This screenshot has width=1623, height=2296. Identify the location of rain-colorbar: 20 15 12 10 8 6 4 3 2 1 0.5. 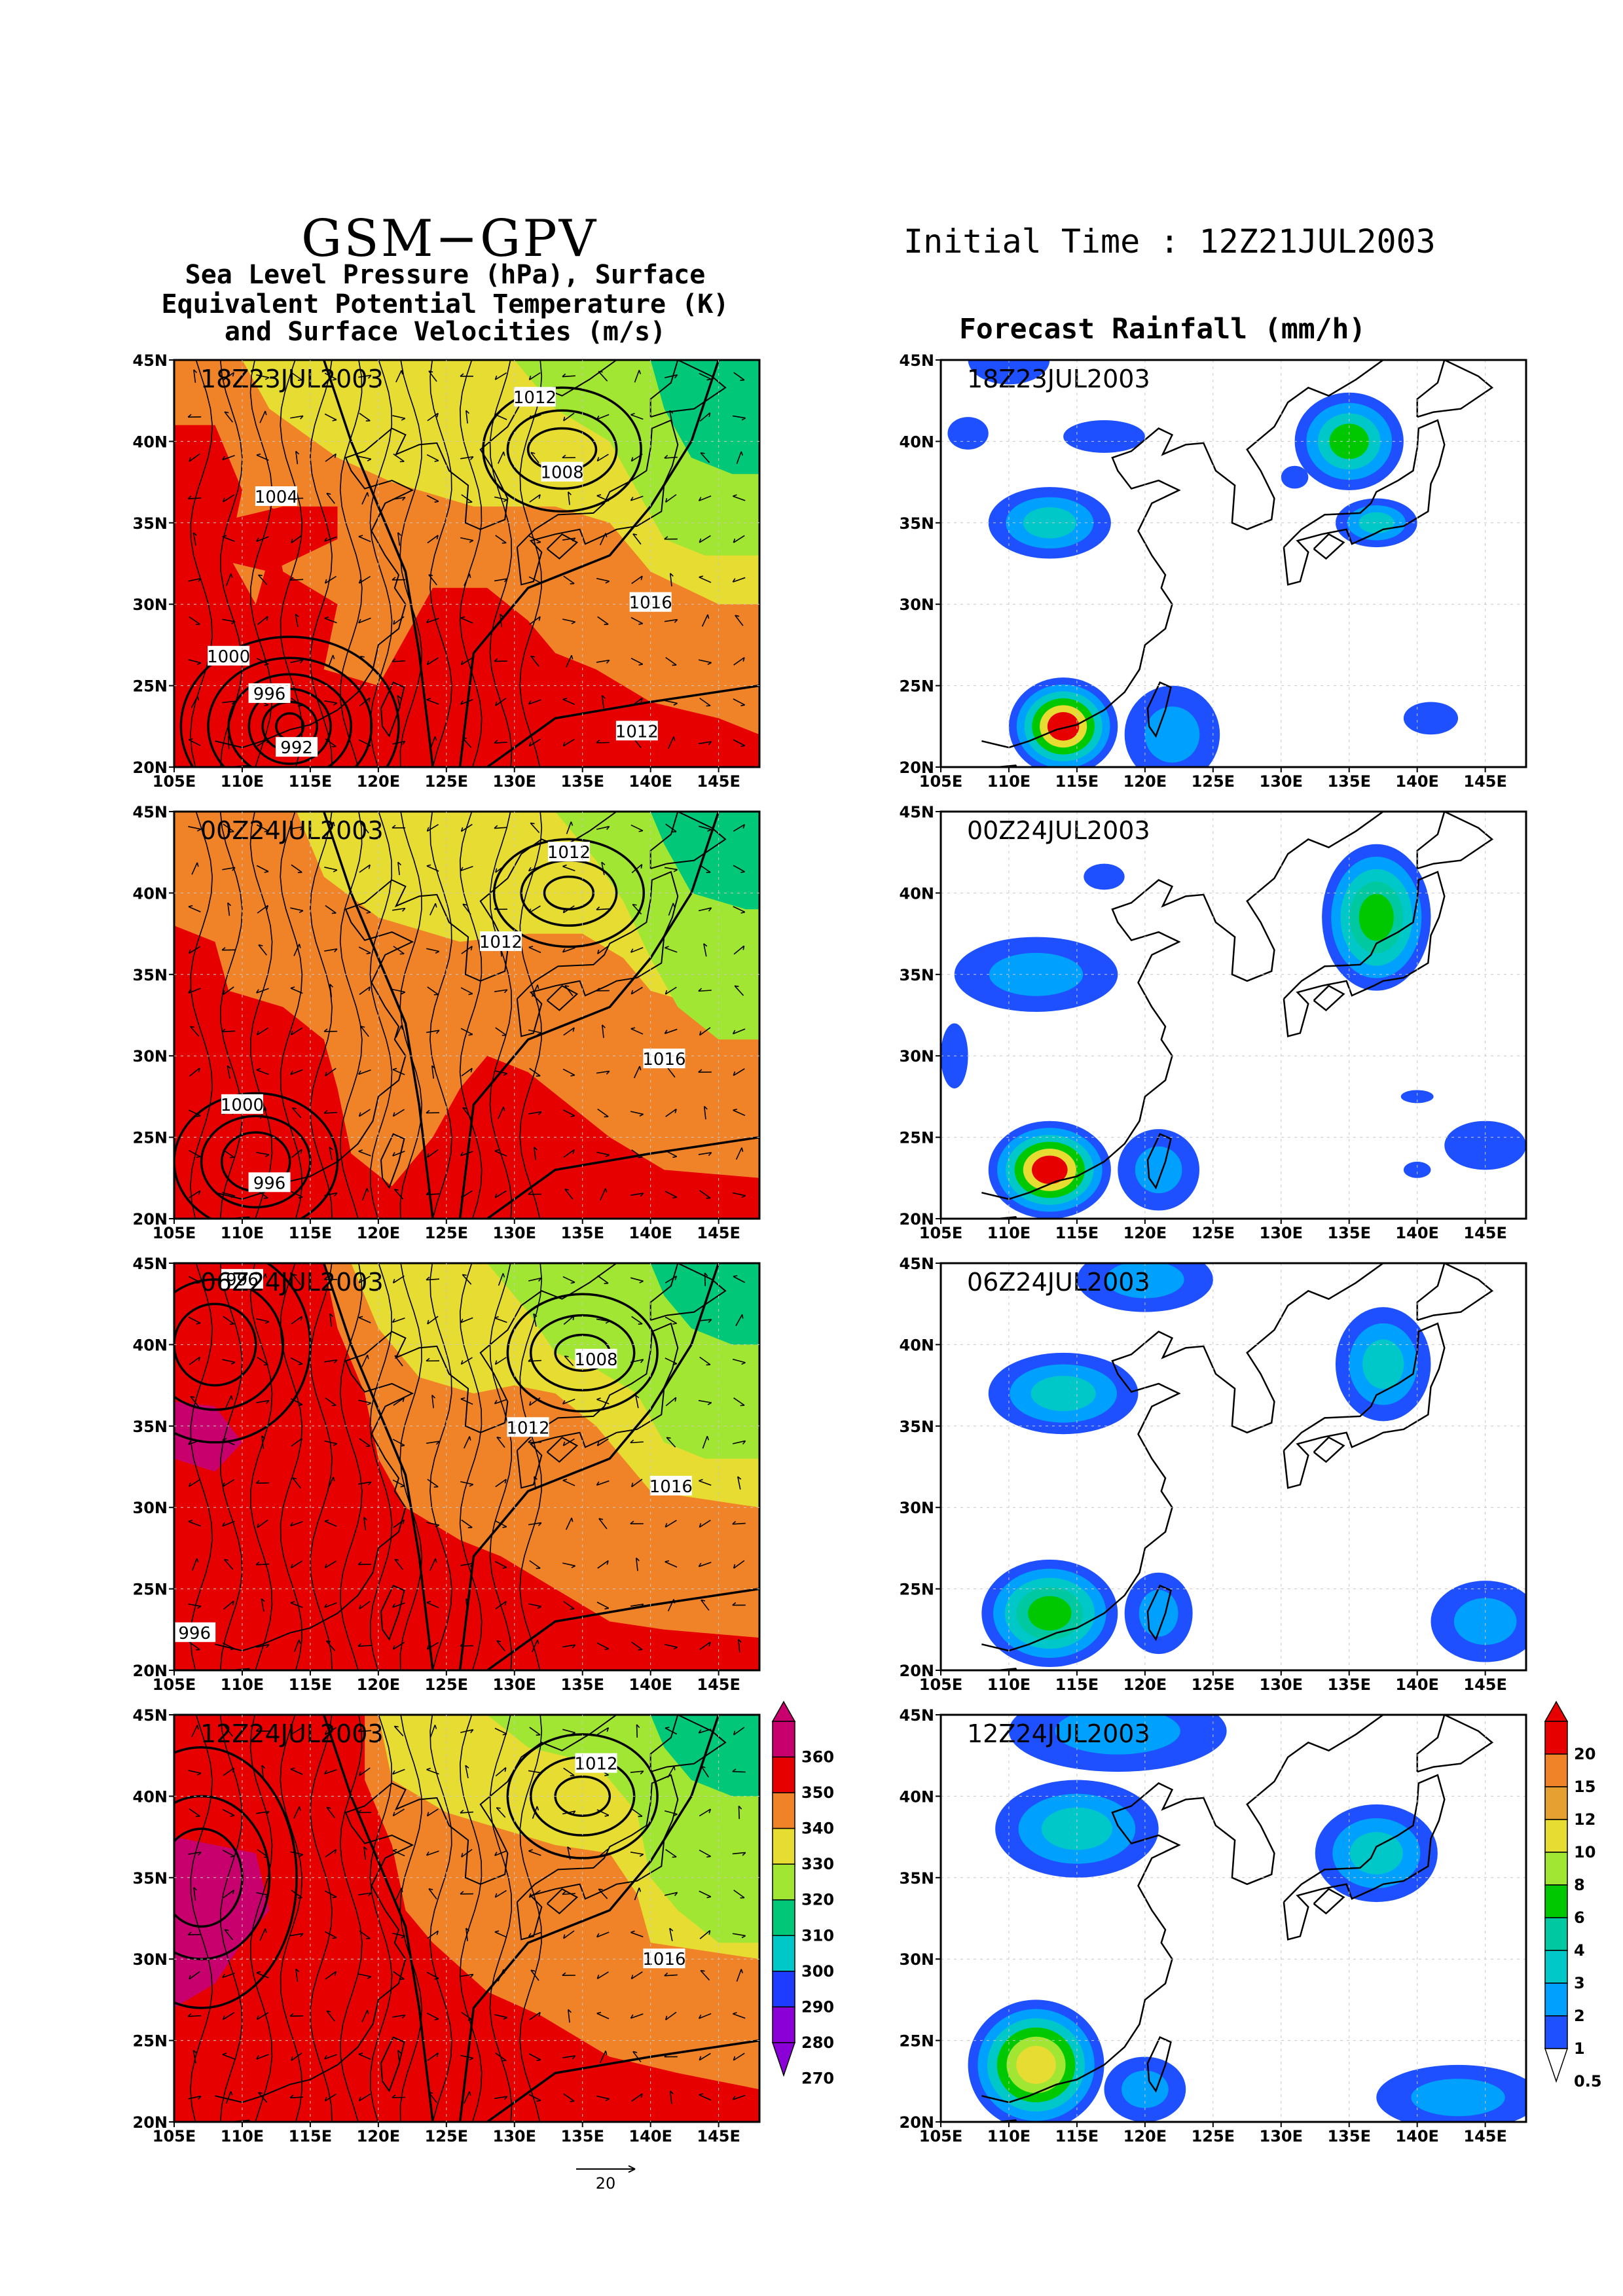
(1573, 1895).